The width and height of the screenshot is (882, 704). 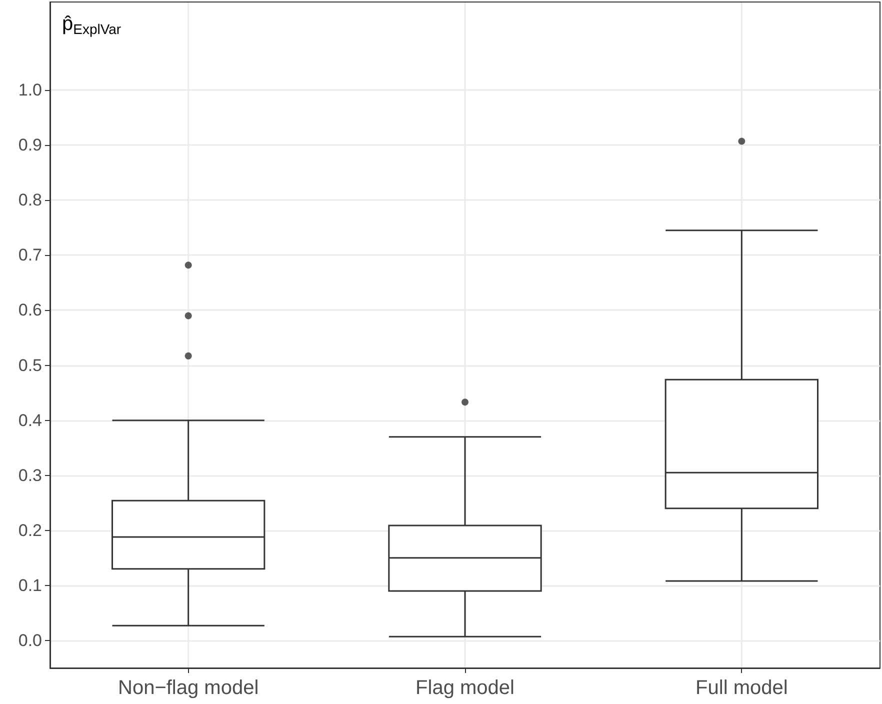 I want to click on y-tick-label: 0.7, so click(x=30, y=255).